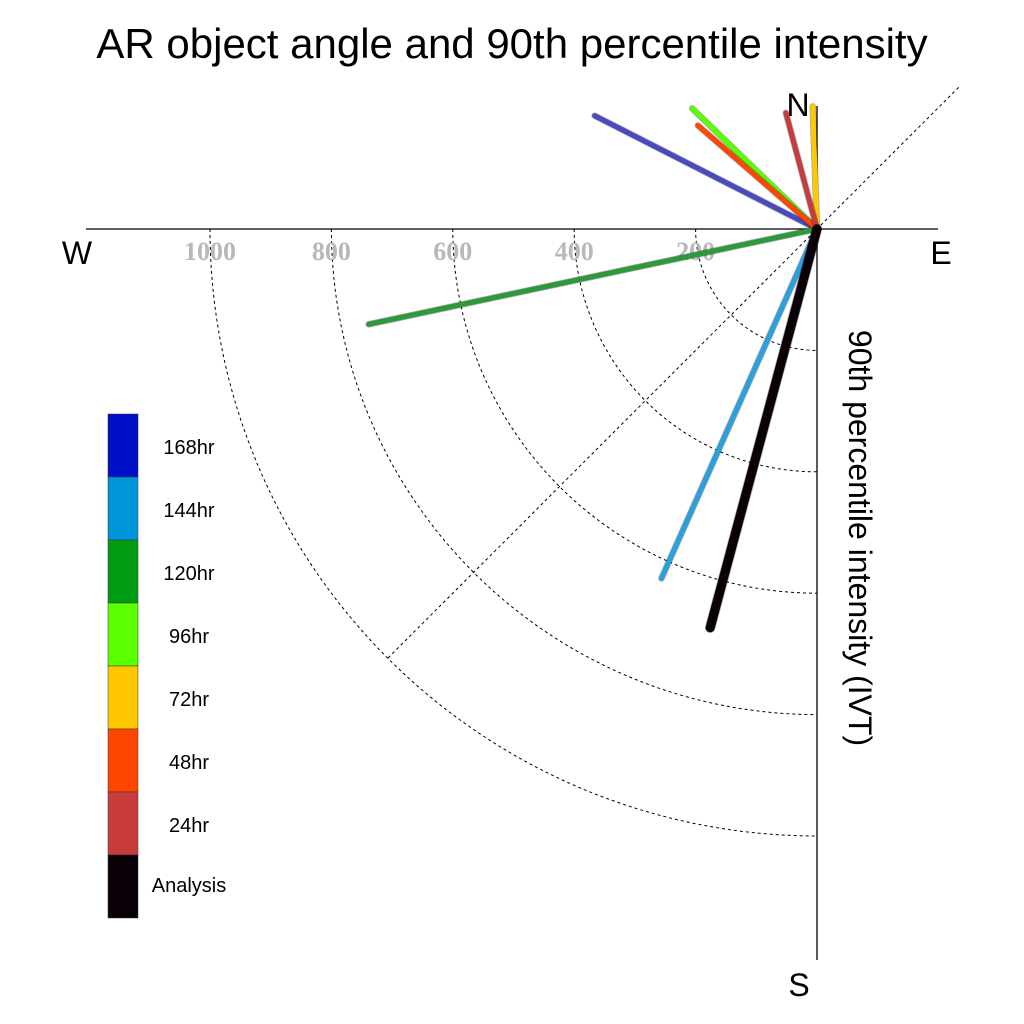  What do you see at coordinates (210, 251) in the screenshot?
I see `radial-tick-label: 1000` at bounding box center [210, 251].